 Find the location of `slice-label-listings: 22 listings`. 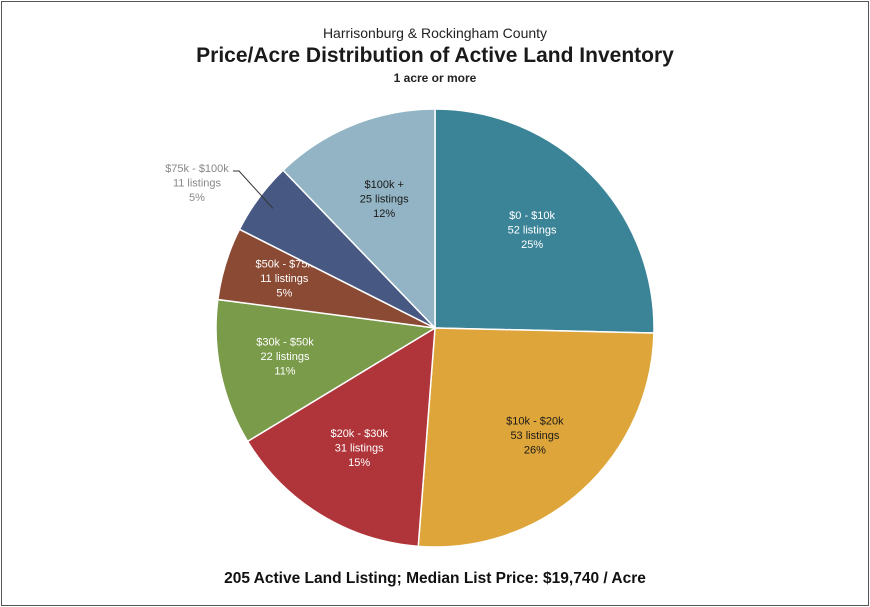

slice-label-listings: 22 listings is located at coordinates (285, 357).